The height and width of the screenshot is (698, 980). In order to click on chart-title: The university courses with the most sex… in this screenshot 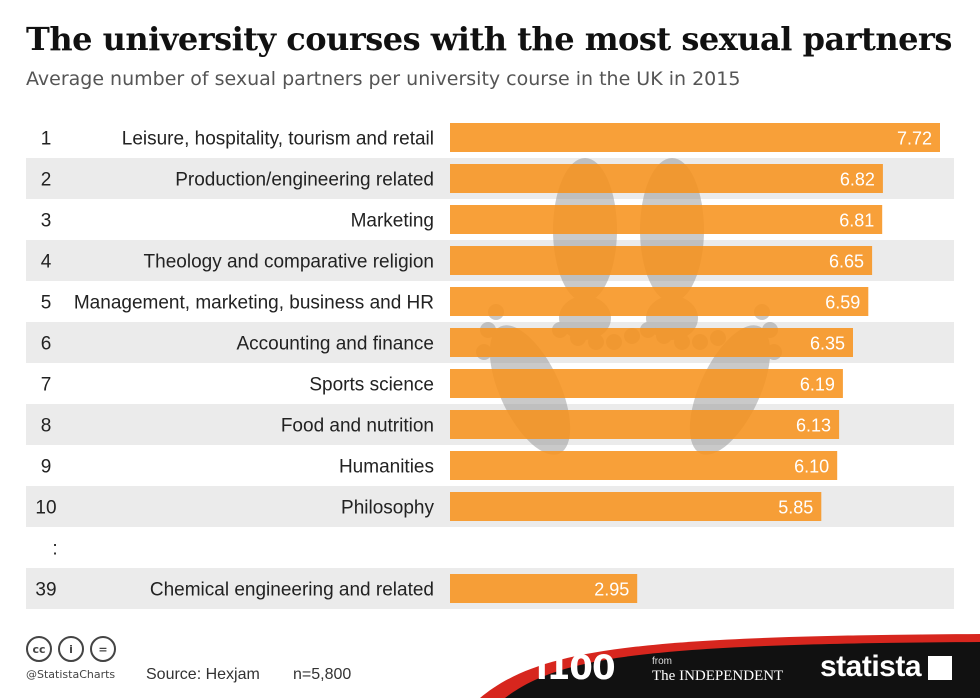, I will do `click(489, 39)`.